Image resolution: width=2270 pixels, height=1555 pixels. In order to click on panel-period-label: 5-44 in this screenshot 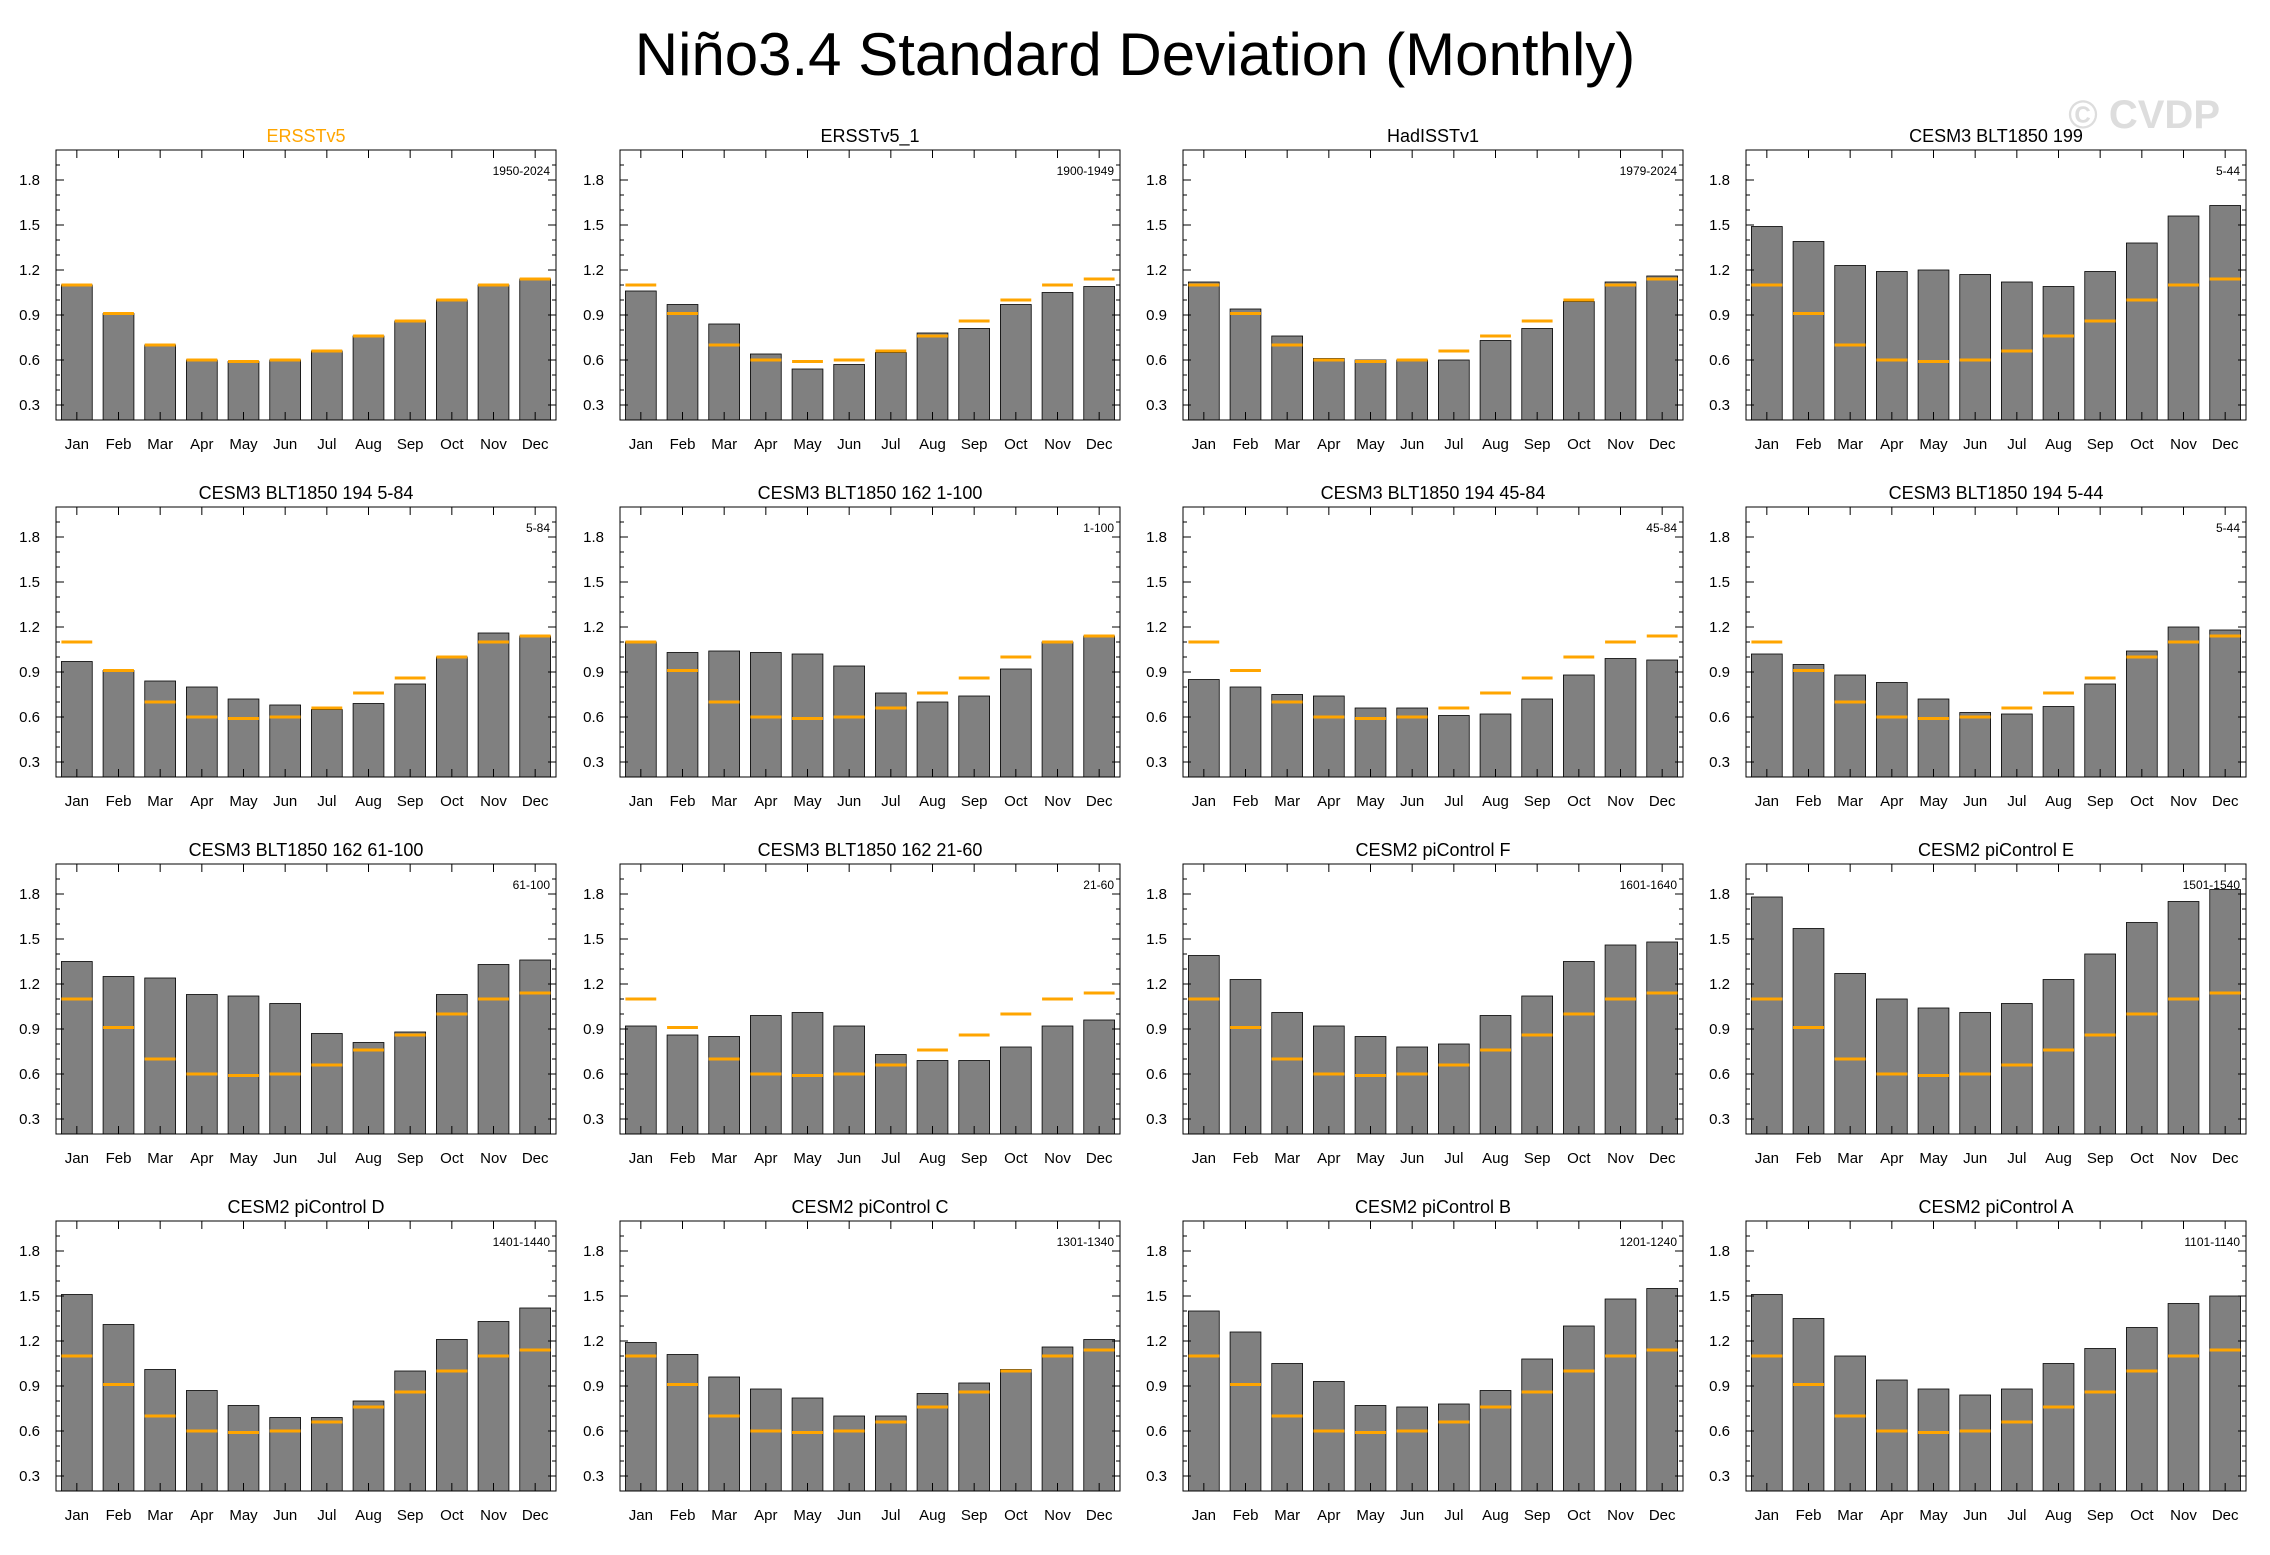, I will do `click(2228, 171)`.